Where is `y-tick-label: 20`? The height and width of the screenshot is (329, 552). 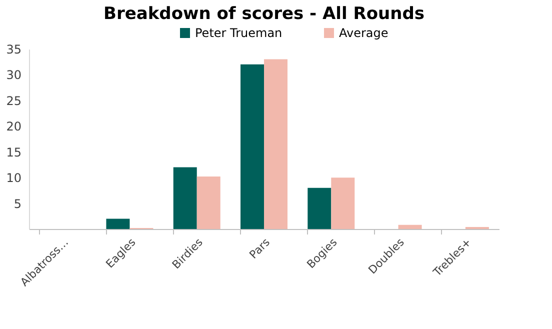 y-tick-label: 20 is located at coordinates (14, 127).